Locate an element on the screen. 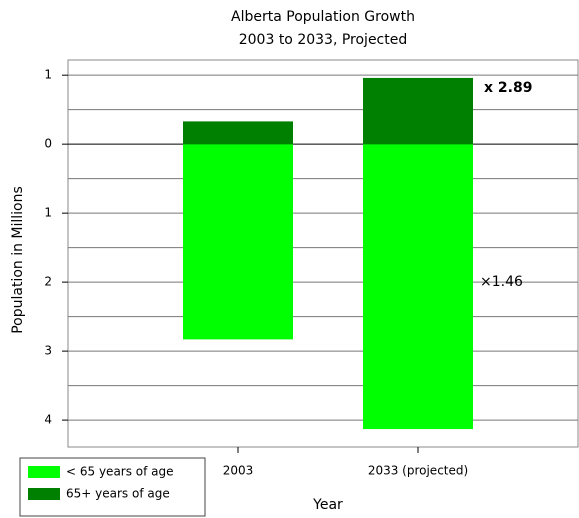  chart-subtitle: 2003 to 2033, Projected is located at coordinates (323, 40).